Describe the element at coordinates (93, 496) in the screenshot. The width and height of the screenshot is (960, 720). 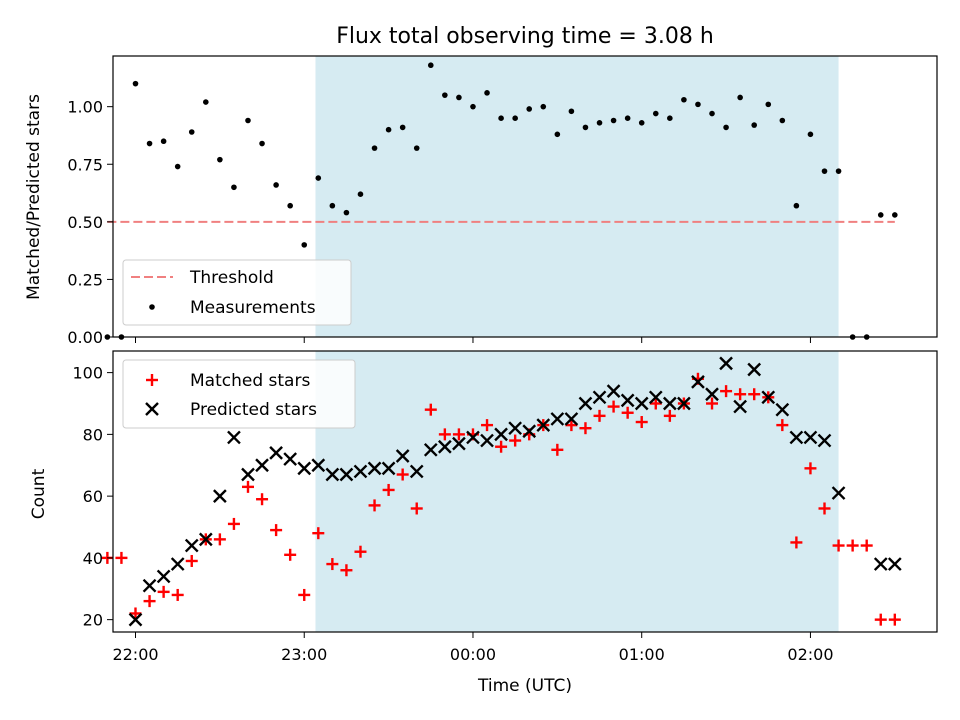
I see `y-tick-label: 60` at that location.